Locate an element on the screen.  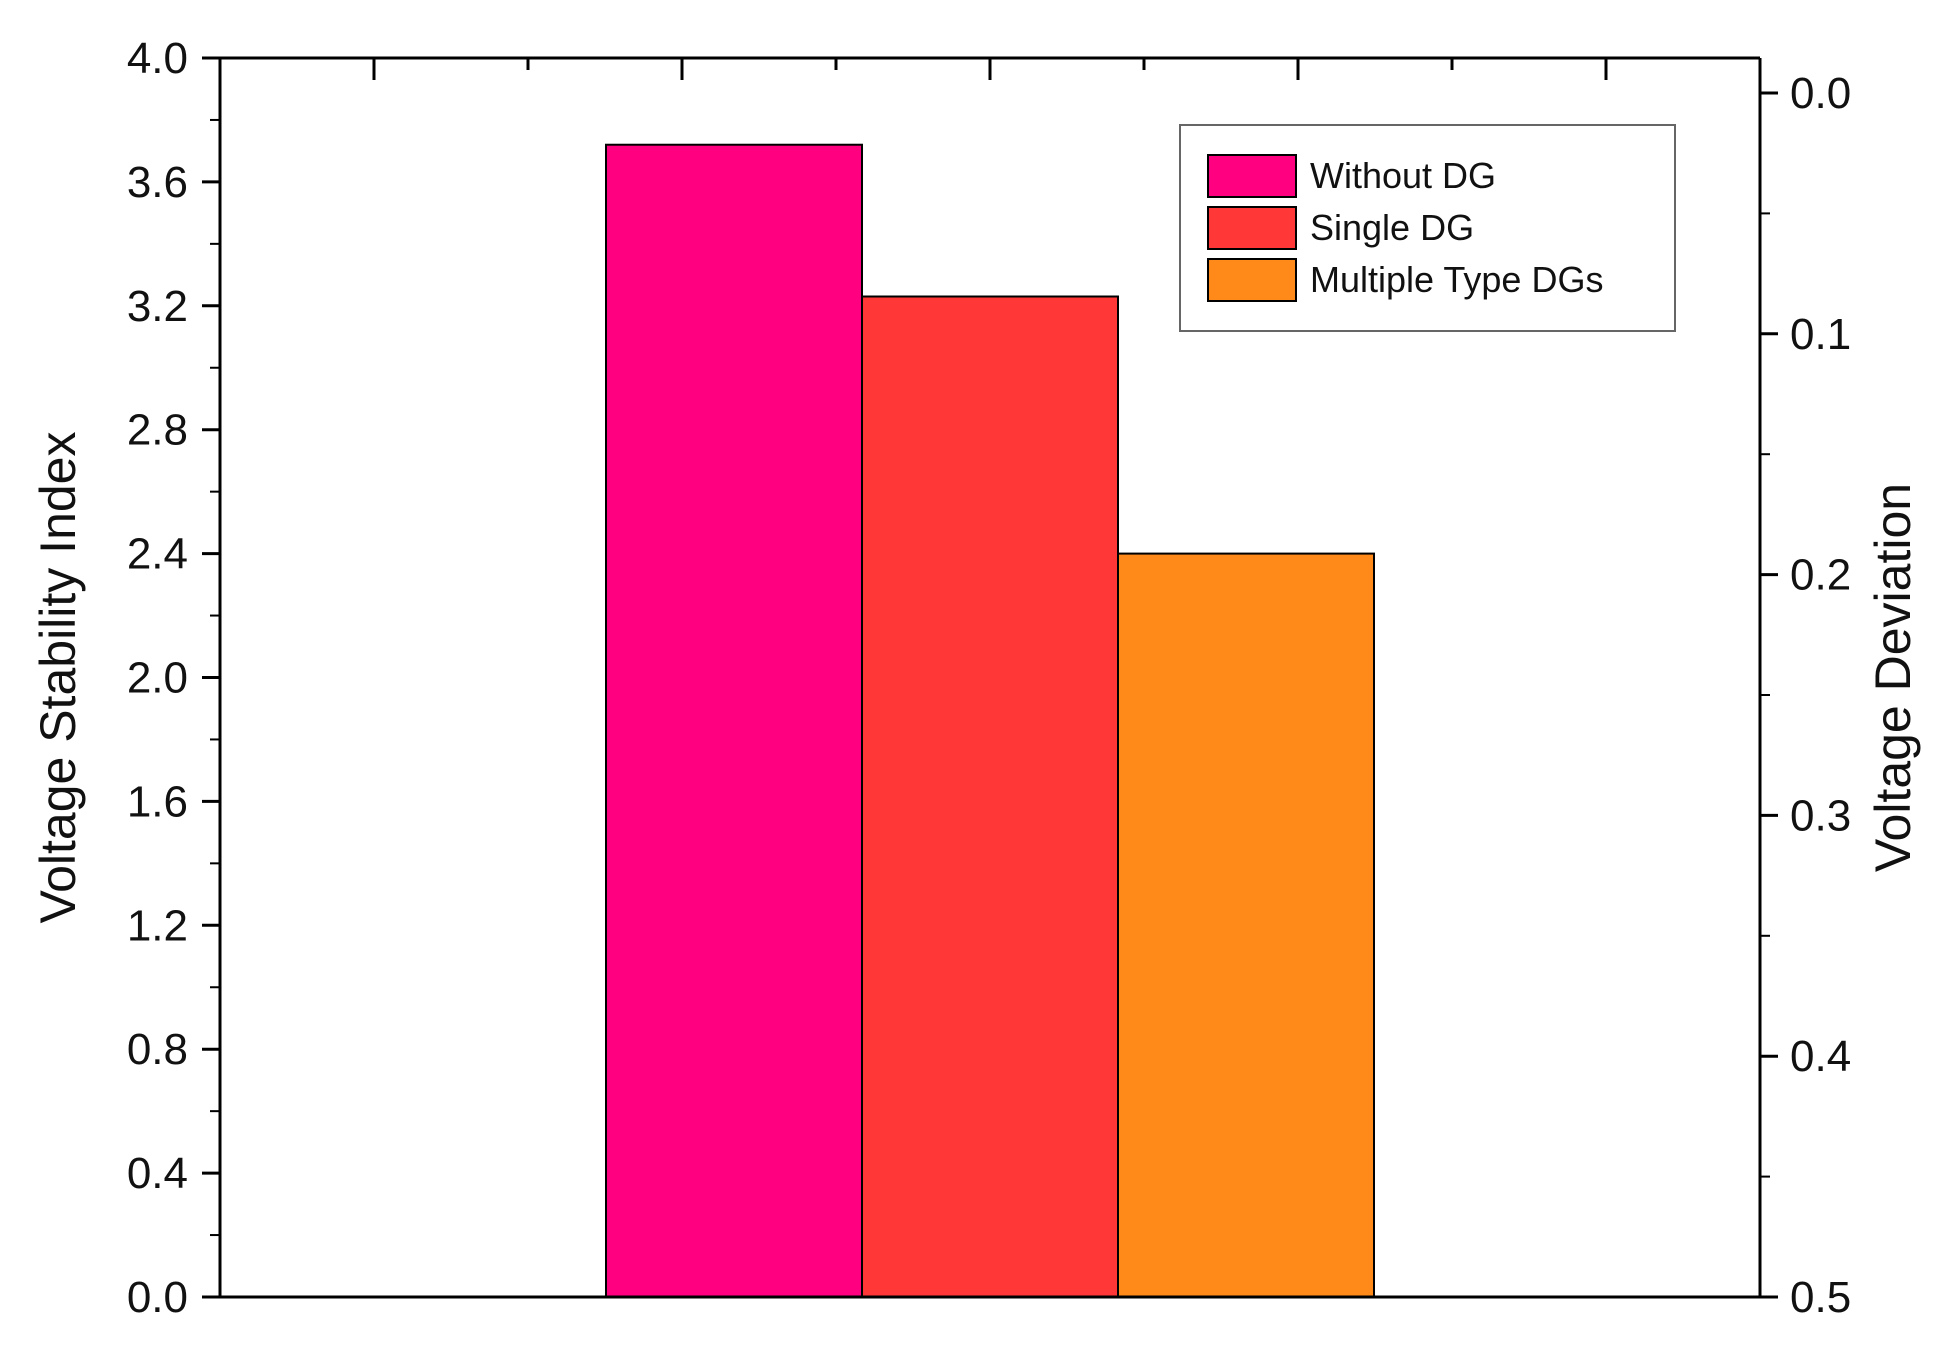
y2-tick-label: 0.1 is located at coordinates (1820, 334).